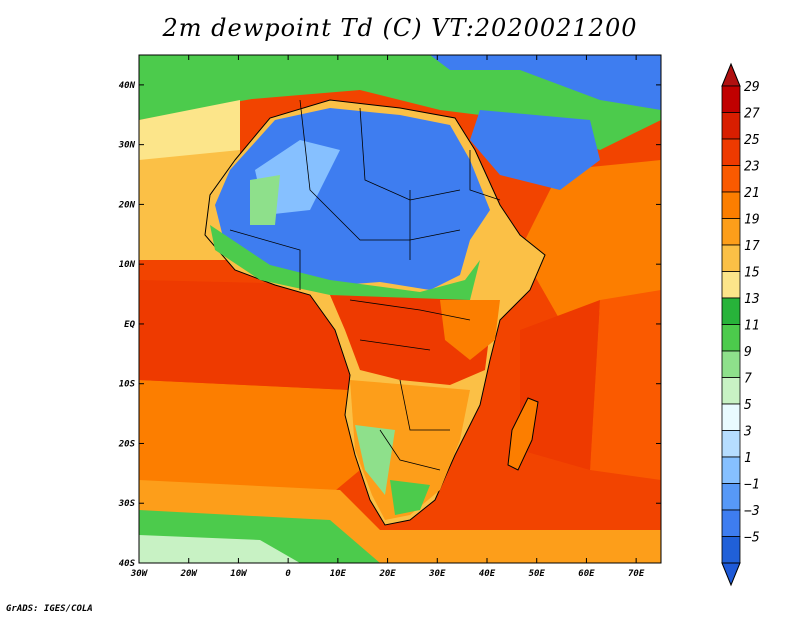 This screenshot has height=618, width=800. What do you see at coordinates (752, 220) in the screenshot?
I see `colorbar-label: 19` at bounding box center [752, 220].